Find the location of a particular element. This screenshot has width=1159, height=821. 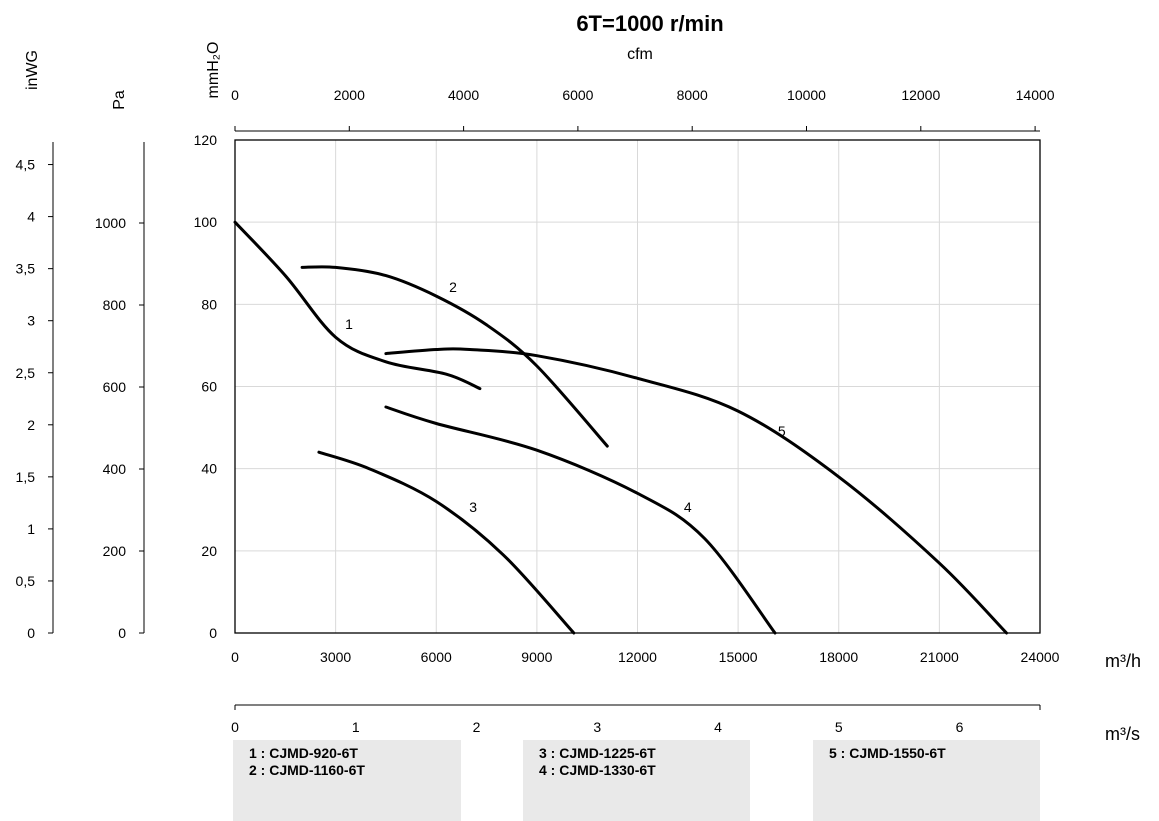

top-axis-tick-label: 6000 is located at coordinates (577, 95).